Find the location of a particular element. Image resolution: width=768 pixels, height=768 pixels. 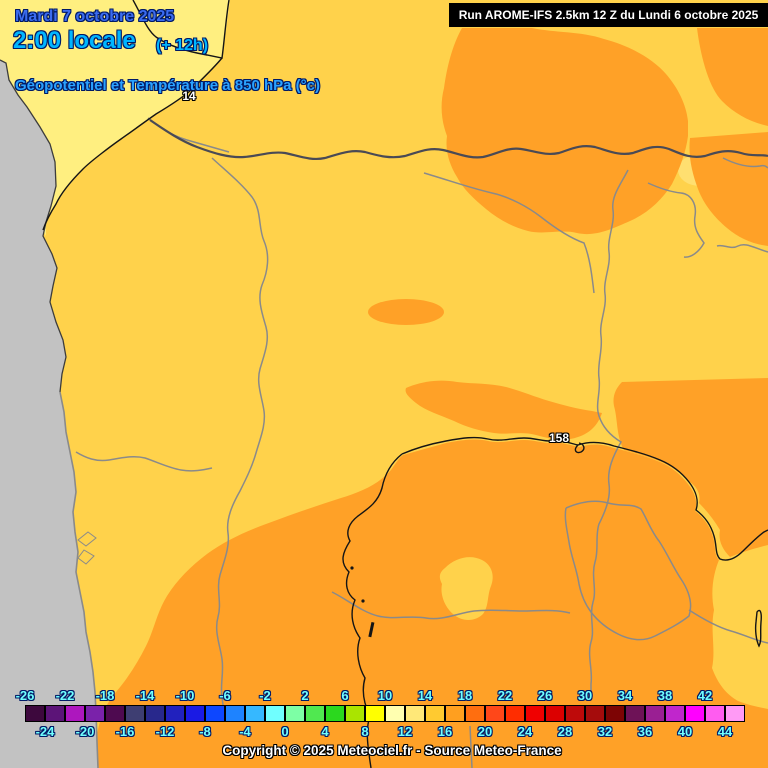

land-12c-region is located at coordinates (115, 118).